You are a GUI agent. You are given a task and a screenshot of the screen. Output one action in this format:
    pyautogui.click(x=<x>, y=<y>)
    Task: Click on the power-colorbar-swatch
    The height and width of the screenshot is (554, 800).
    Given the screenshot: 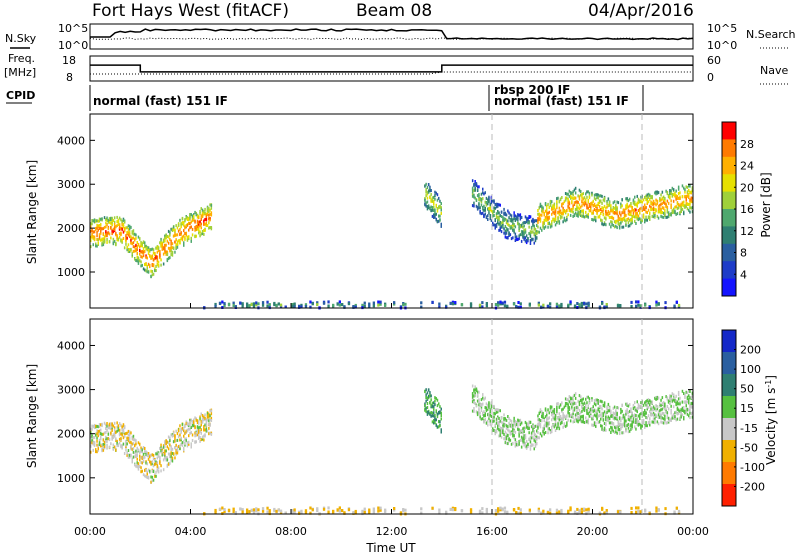 What is the action you would take?
    pyautogui.click(x=729, y=148)
    